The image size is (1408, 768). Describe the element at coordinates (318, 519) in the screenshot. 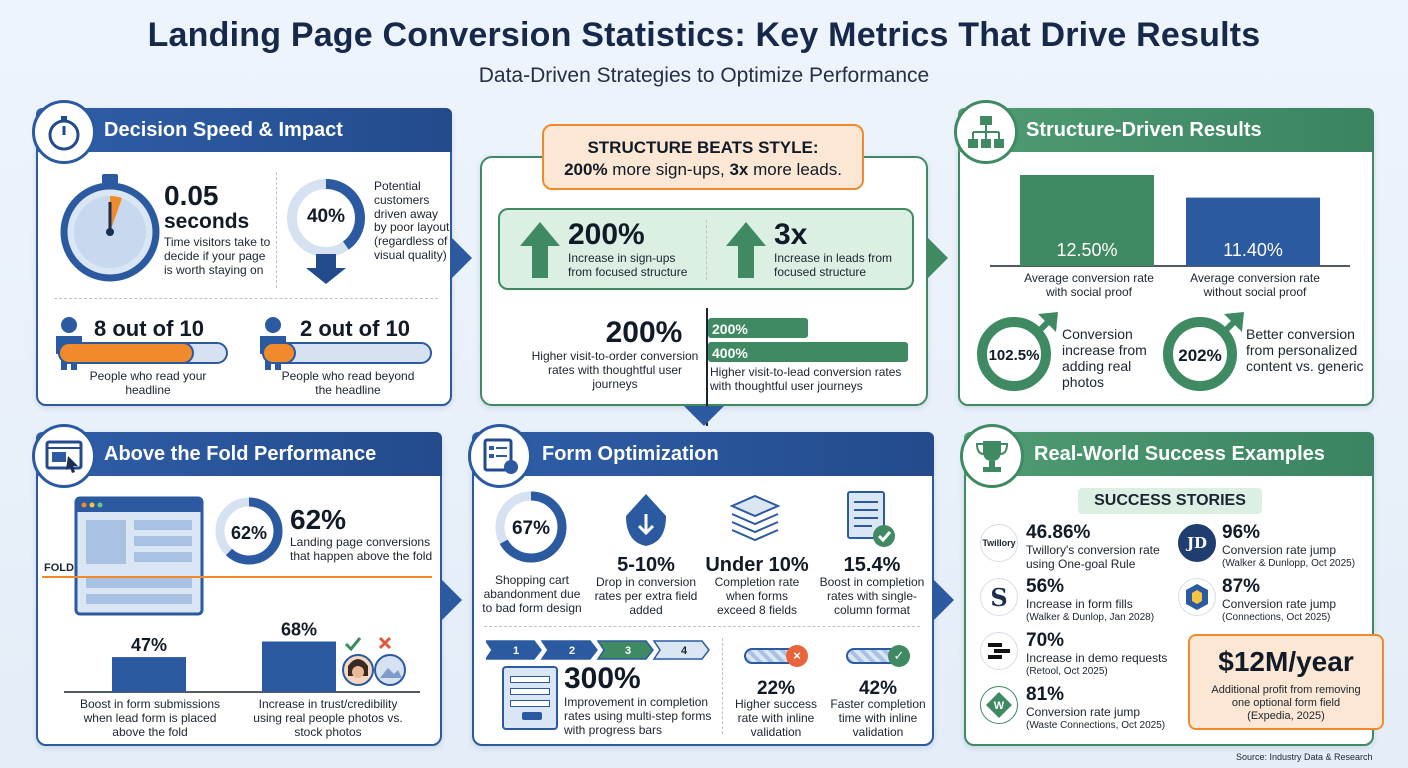

I see `fold-big-value: 62%` at that location.